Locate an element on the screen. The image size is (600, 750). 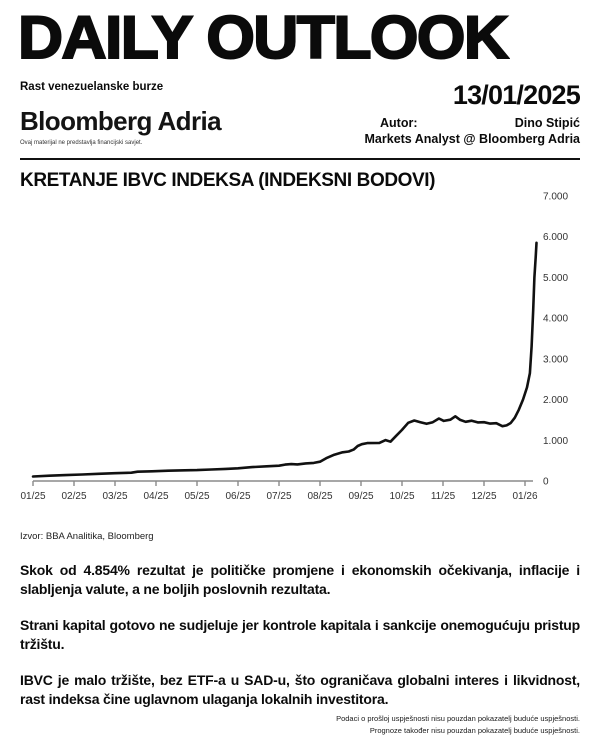
x-tick-label: 04/25 is located at coordinates (155, 496).